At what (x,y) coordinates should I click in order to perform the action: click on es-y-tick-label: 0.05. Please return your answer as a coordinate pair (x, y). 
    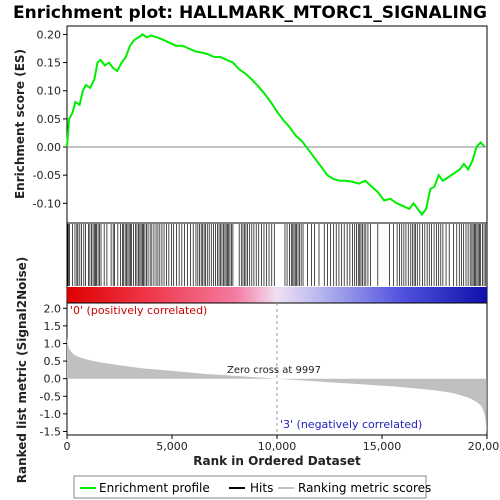
    Looking at the image, I should click on (49, 119).